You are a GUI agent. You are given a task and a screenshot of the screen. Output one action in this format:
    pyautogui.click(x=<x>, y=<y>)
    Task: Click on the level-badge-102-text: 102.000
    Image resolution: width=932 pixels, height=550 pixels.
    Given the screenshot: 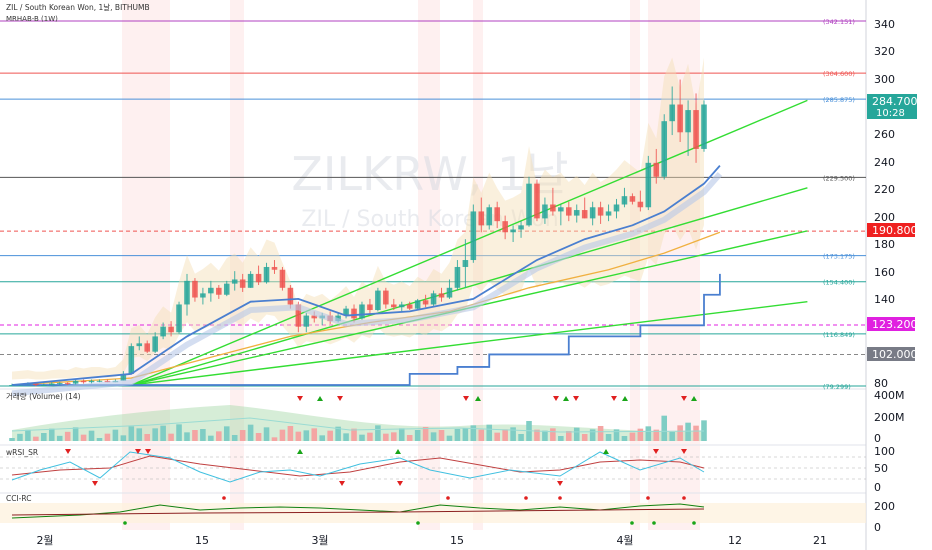 What is the action you would take?
    pyautogui.click(x=895, y=354)
    